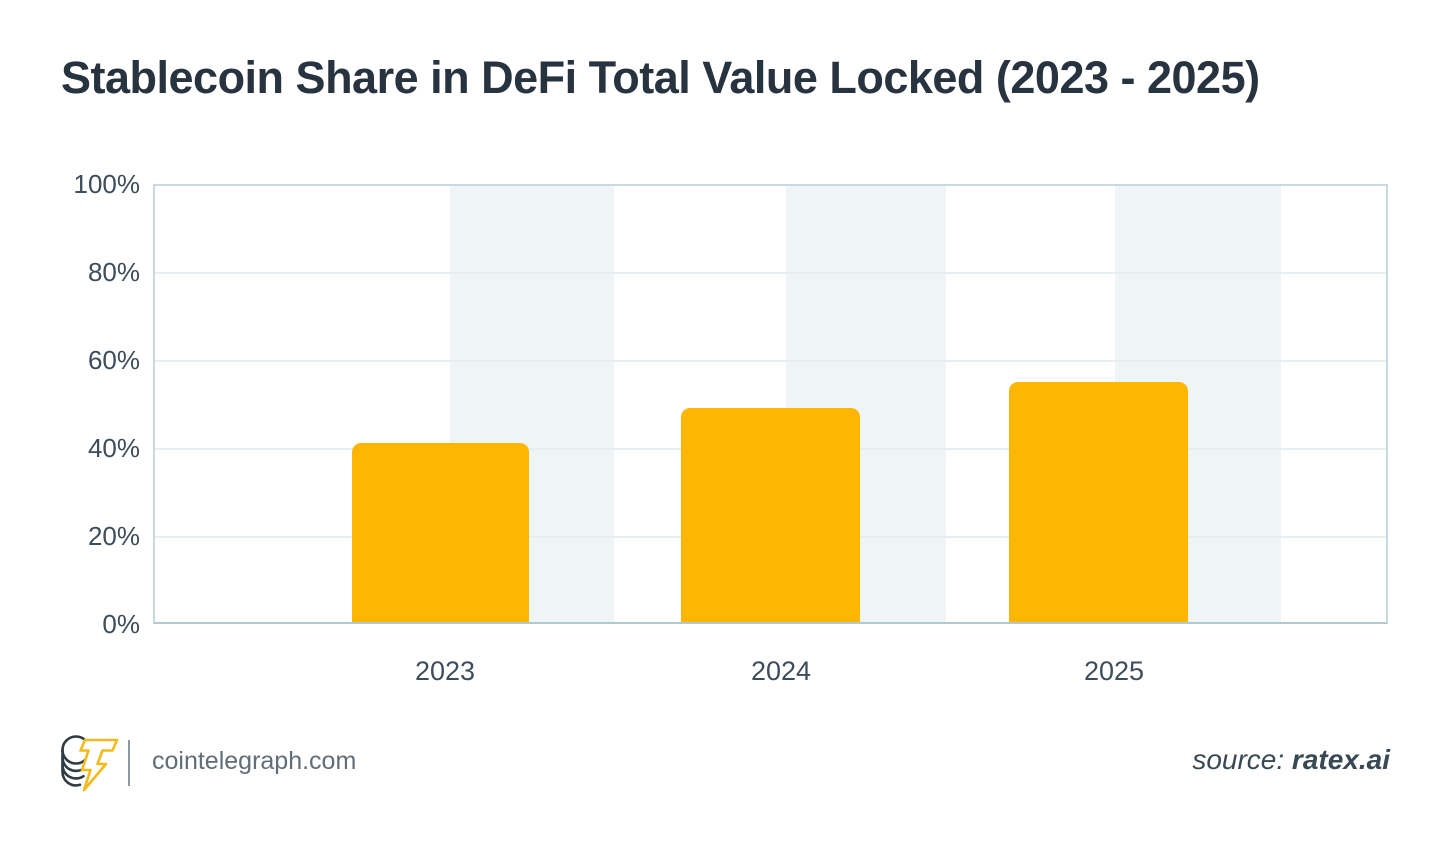 The image size is (1450, 843). What do you see at coordinates (113, 272) in the screenshot?
I see `y-tick-label-80: 80%` at bounding box center [113, 272].